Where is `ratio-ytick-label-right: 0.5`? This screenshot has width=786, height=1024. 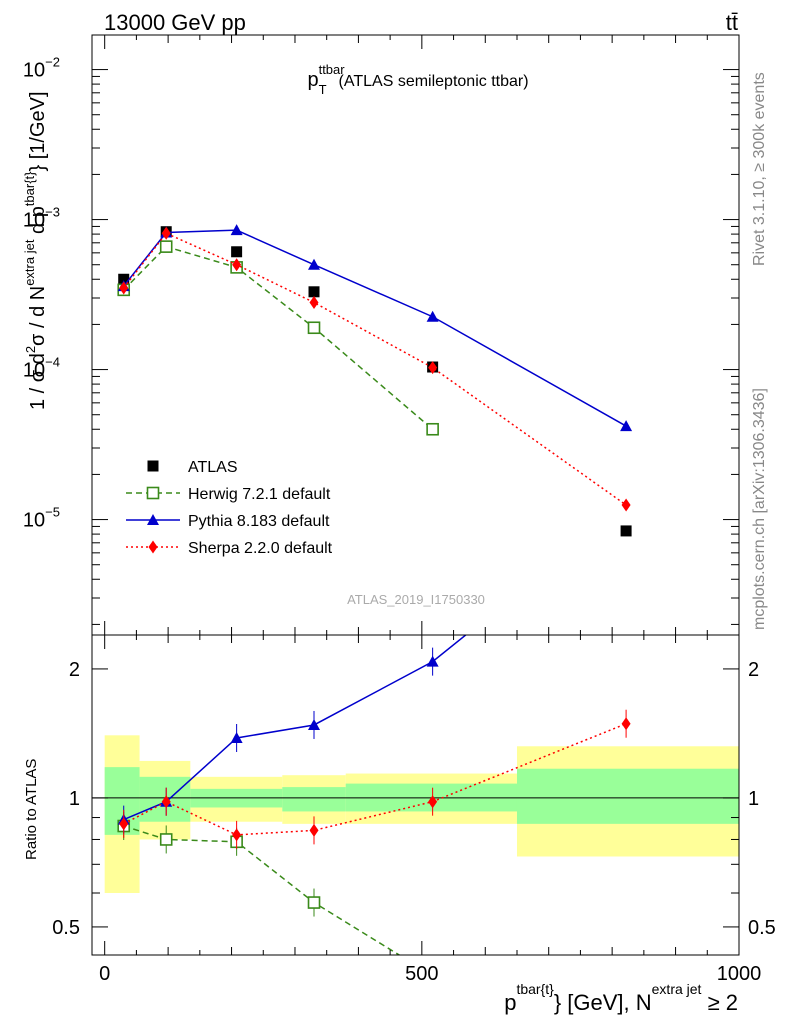
ratio-ytick-label-right: 0.5 is located at coordinates (762, 928).